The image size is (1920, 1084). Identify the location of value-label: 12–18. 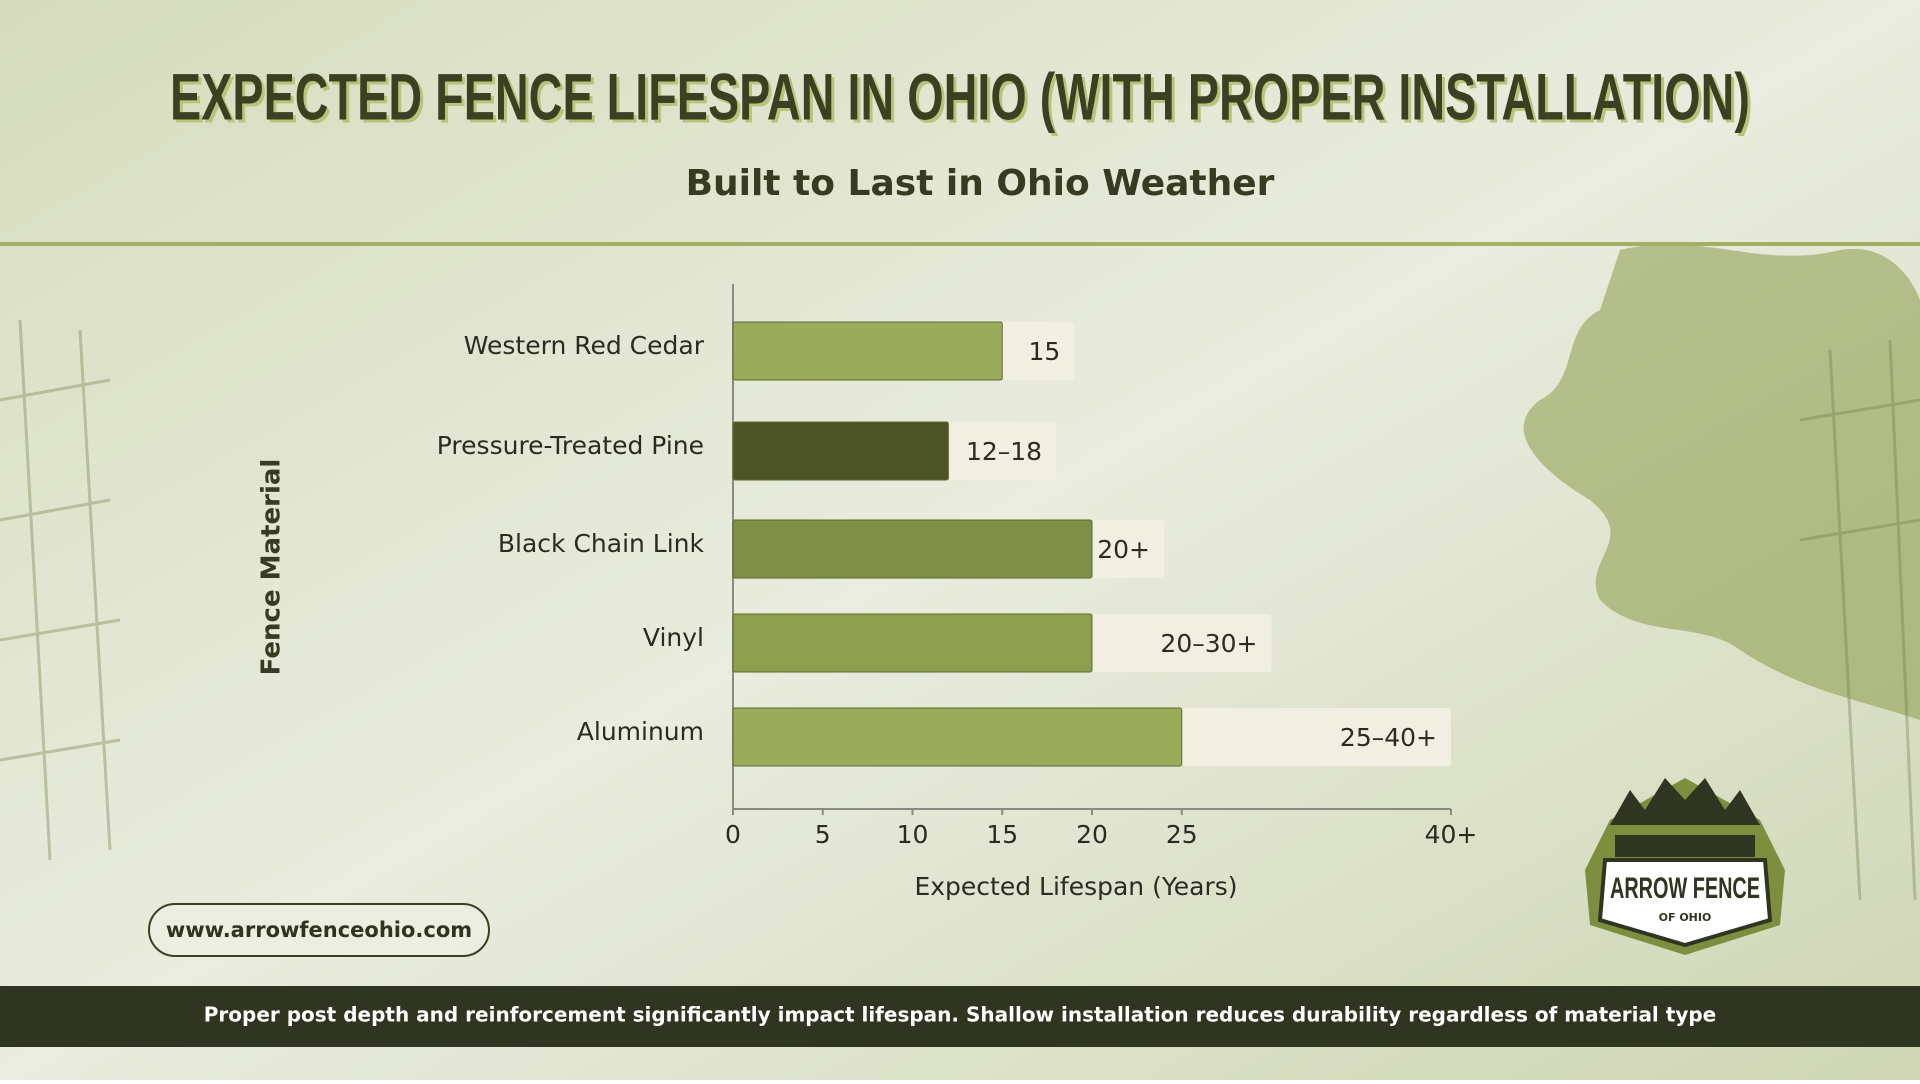
(1004, 451).